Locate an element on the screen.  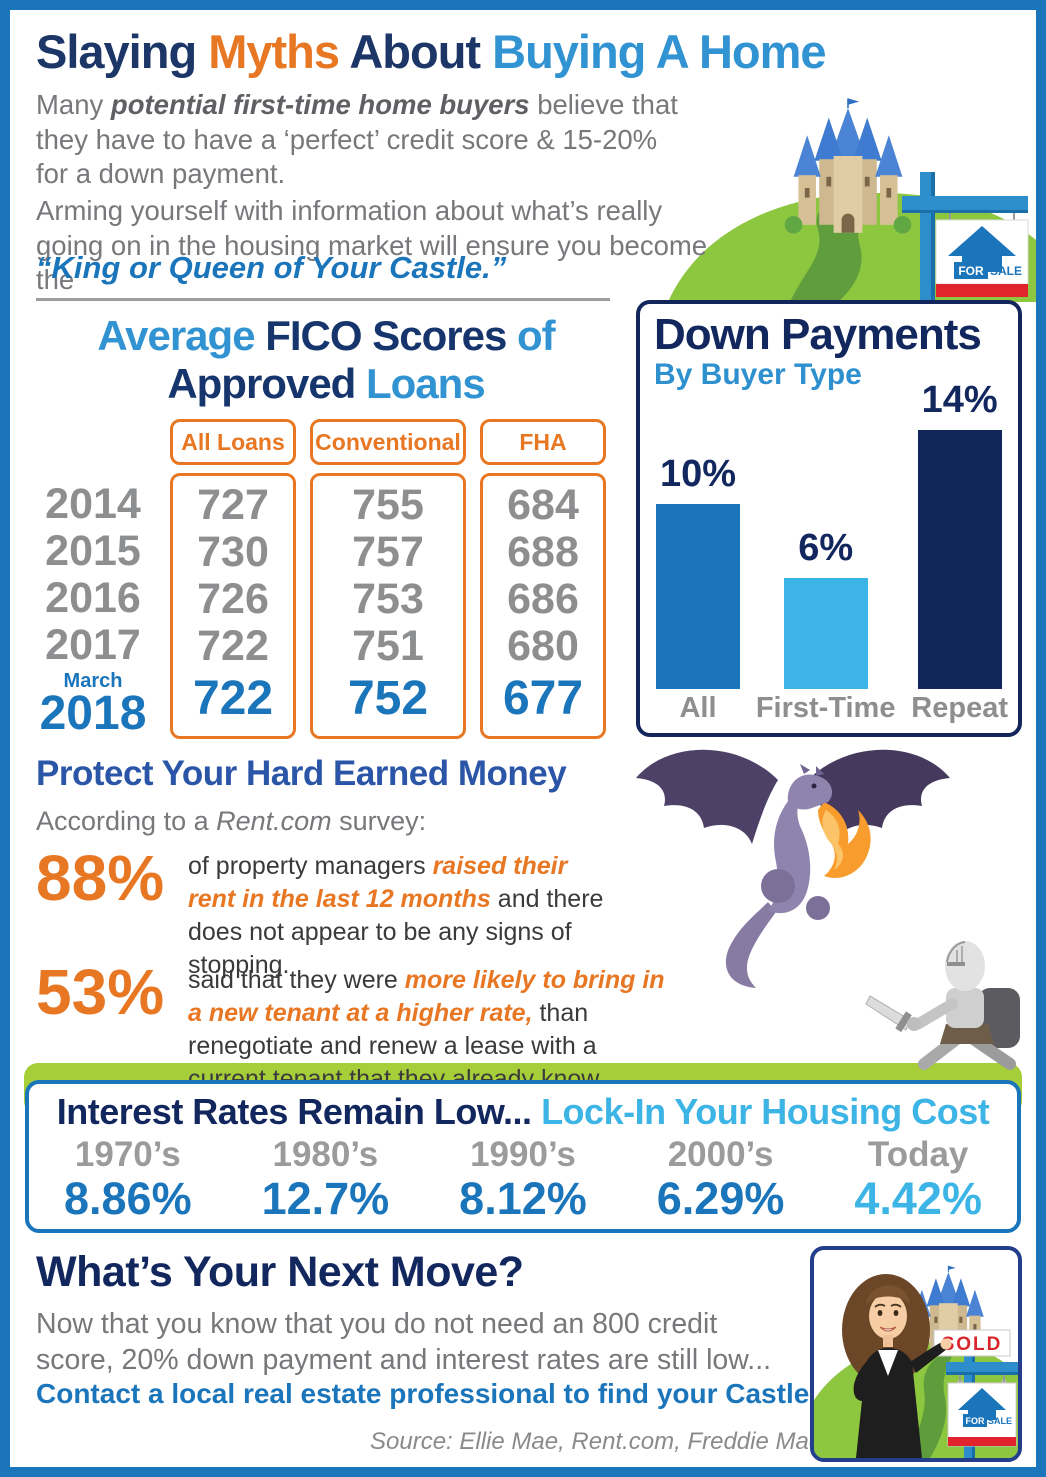
fico-value: 726 is located at coordinates (233, 598).